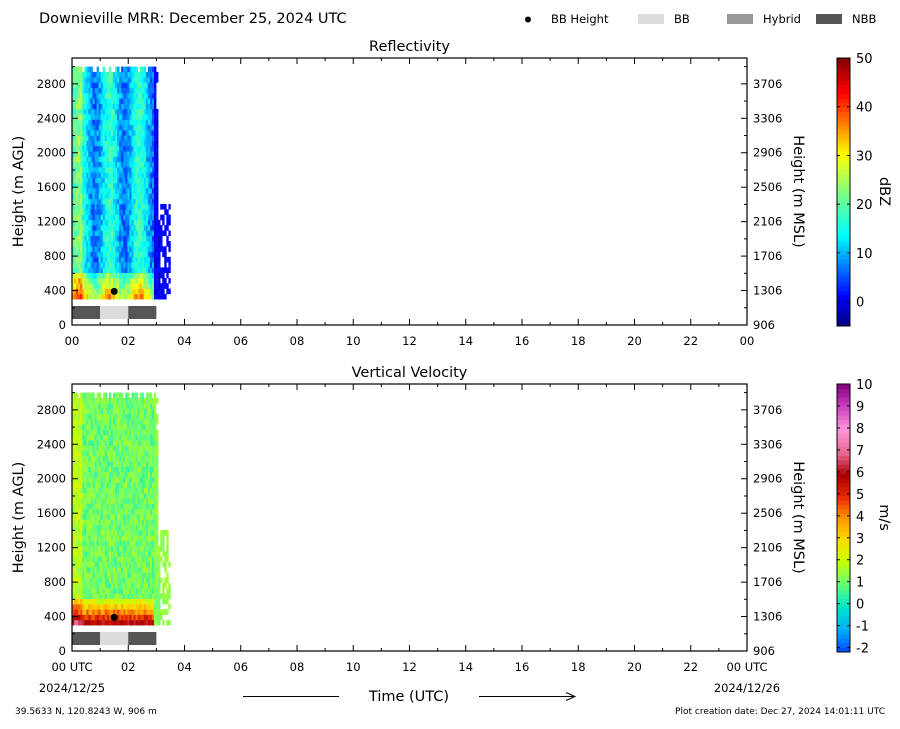 The image size is (900, 729). I want to click on colorbar-label: m/s, so click(884, 517).